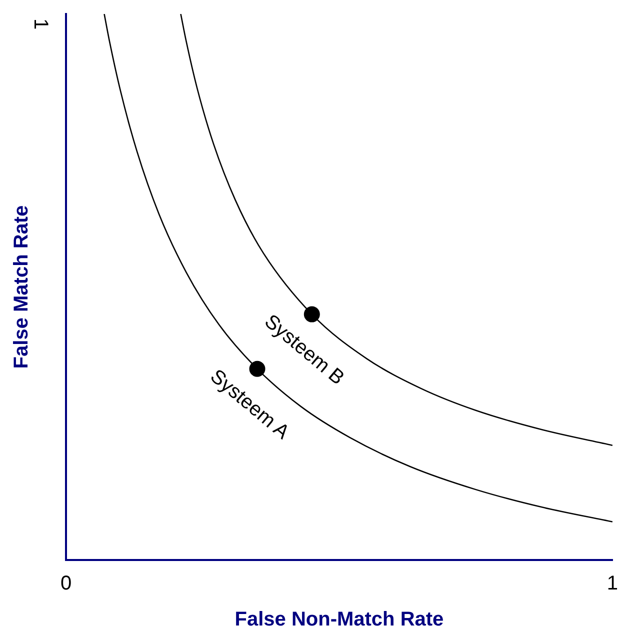  Describe the element at coordinates (21, 287) in the screenshot. I see `y-axis-title: False Match Rate` at that location.